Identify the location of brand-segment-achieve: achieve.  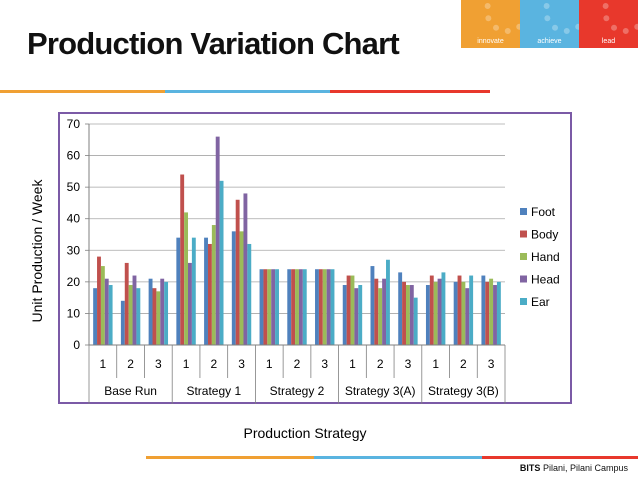
(549, 24).